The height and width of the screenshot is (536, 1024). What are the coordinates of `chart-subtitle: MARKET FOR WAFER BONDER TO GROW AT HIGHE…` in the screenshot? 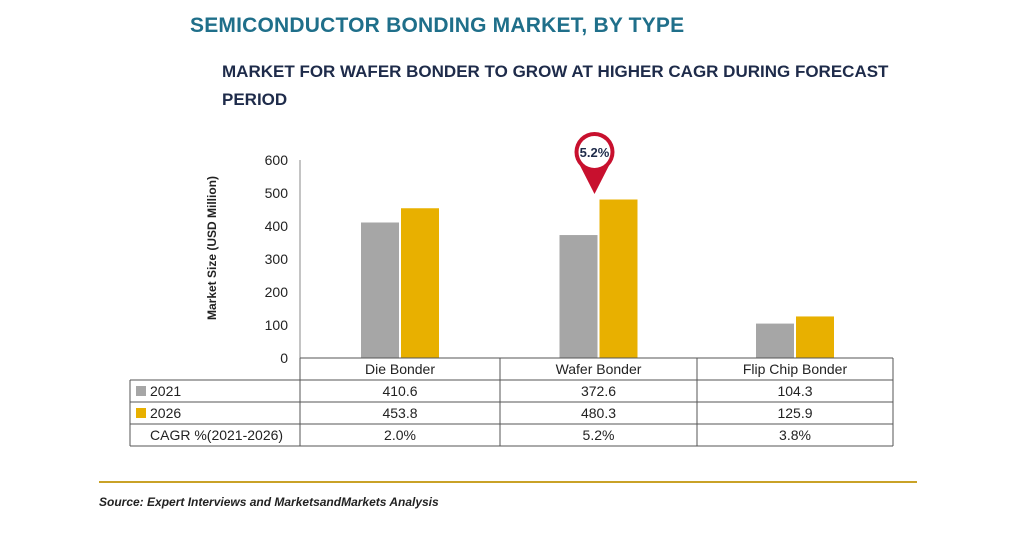 It's located at (555, 85).